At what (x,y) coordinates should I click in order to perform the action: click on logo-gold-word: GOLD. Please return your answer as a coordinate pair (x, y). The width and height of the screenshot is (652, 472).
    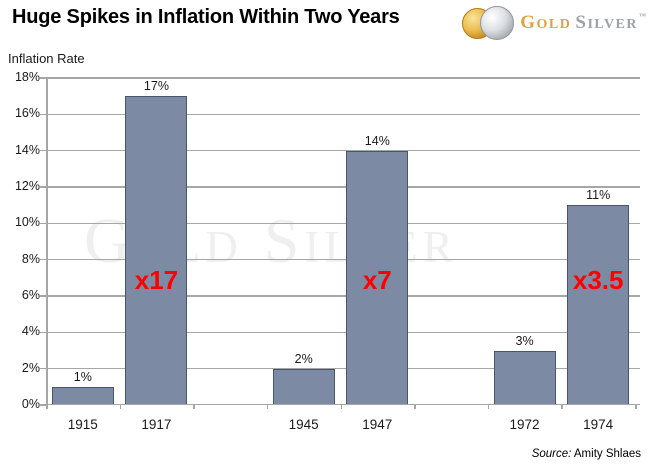
    Looking at the image, I should click on (546, 22).